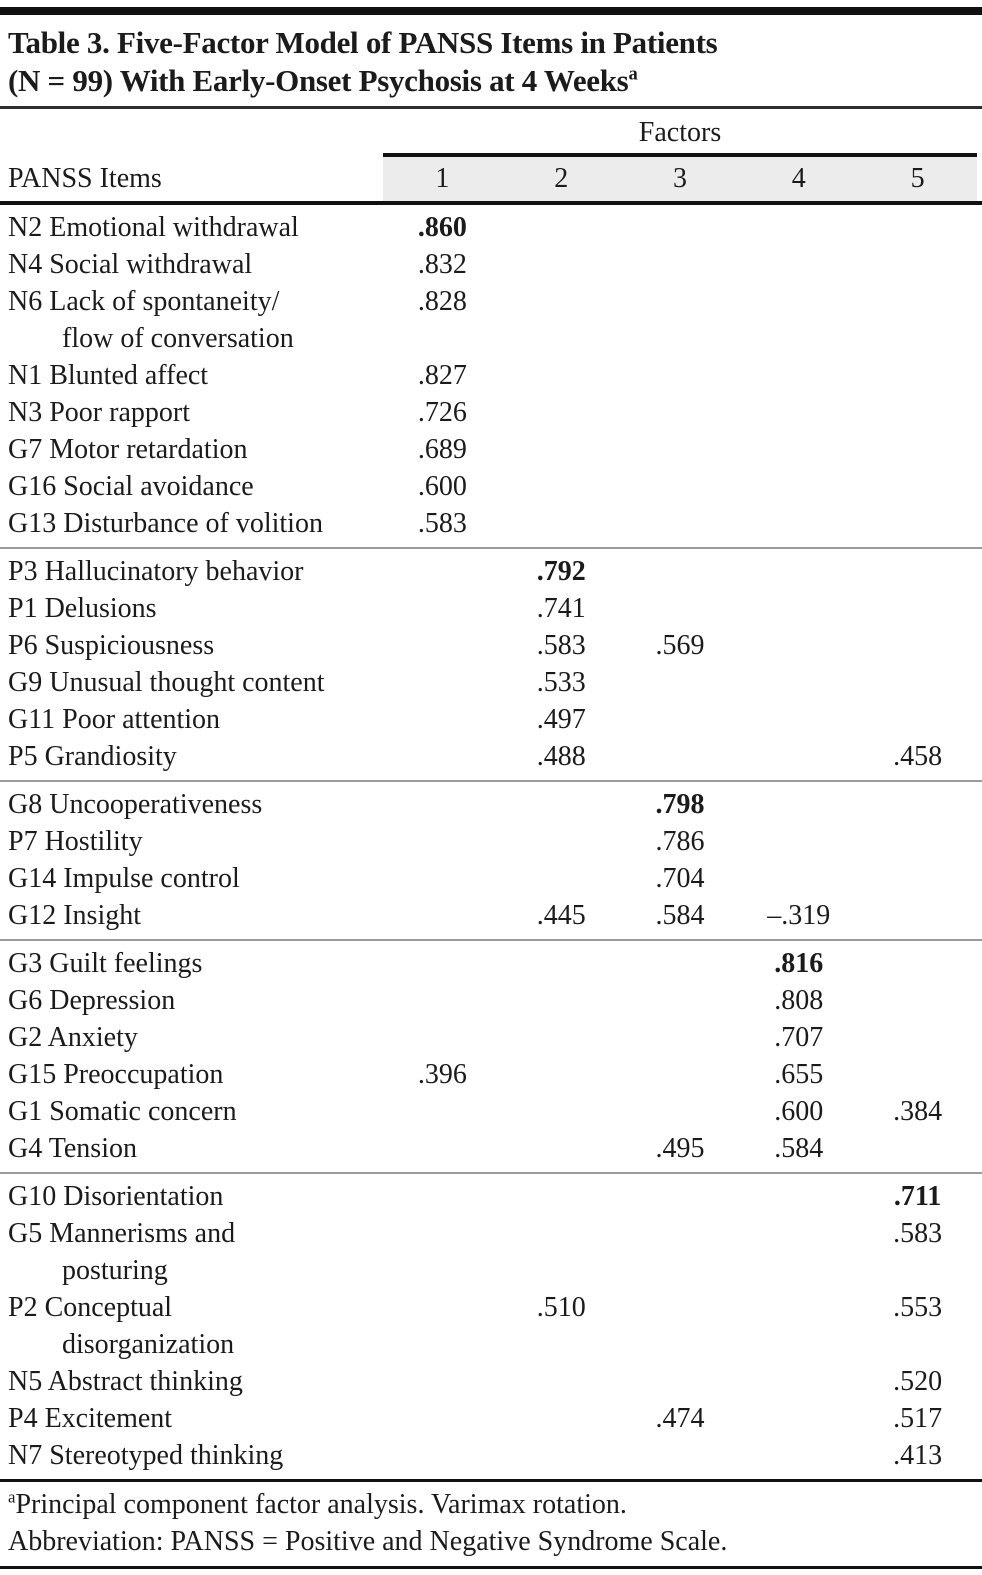 This screenshot has height=1575, width=982. Describe the element at coordinates (128, 449) in the screenshot. I see `panss-item-label: G7 Motor retardation` at that location.